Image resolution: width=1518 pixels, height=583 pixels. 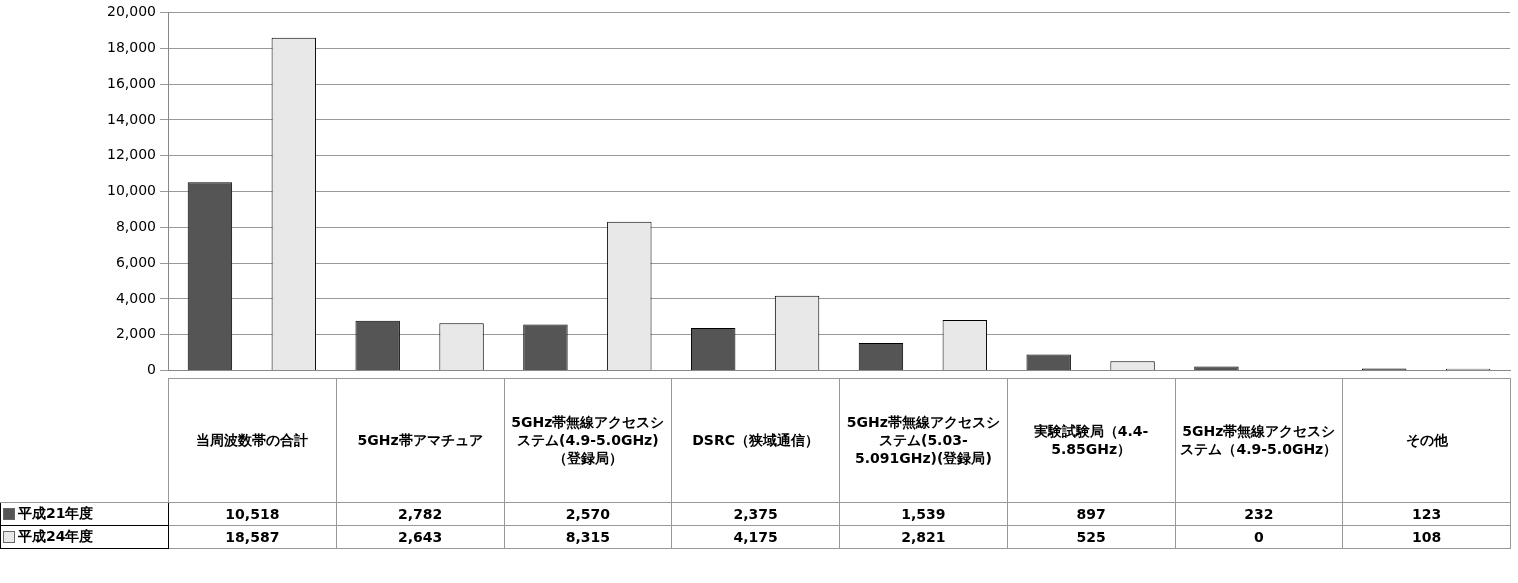 What do you see at coordinates (755, 514) in the screenshot?
I see `data-label: 2,375` at bounding box center [755, 514].